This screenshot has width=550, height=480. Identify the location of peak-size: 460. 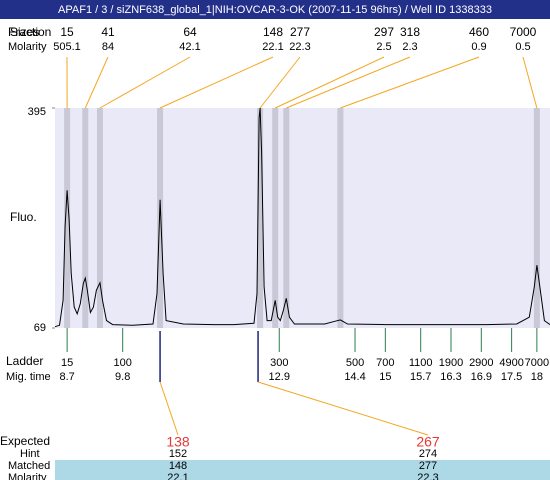
(479, 32).